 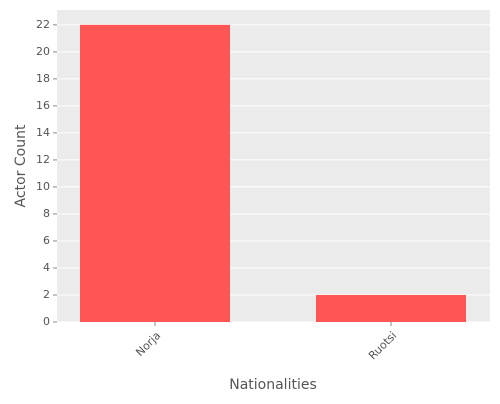 I want to click on bar, so click(x=391, y=308).